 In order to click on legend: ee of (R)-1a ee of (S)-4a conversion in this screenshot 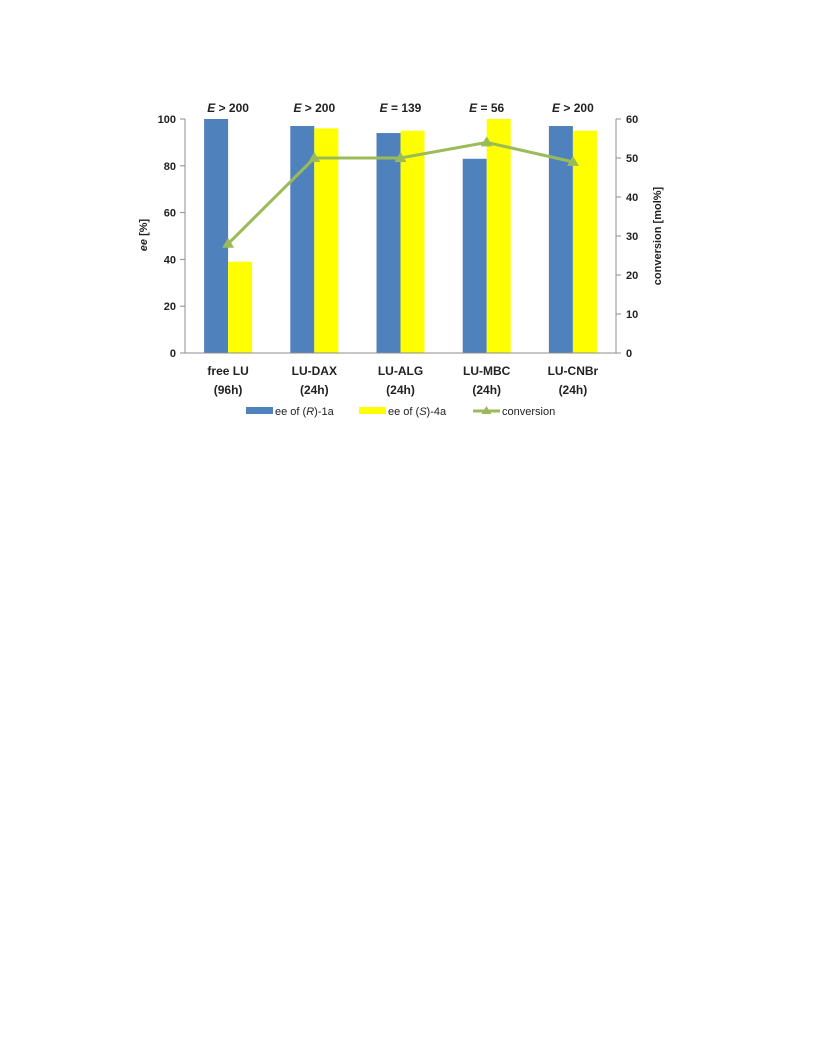, I will do `click(400, 412)`.